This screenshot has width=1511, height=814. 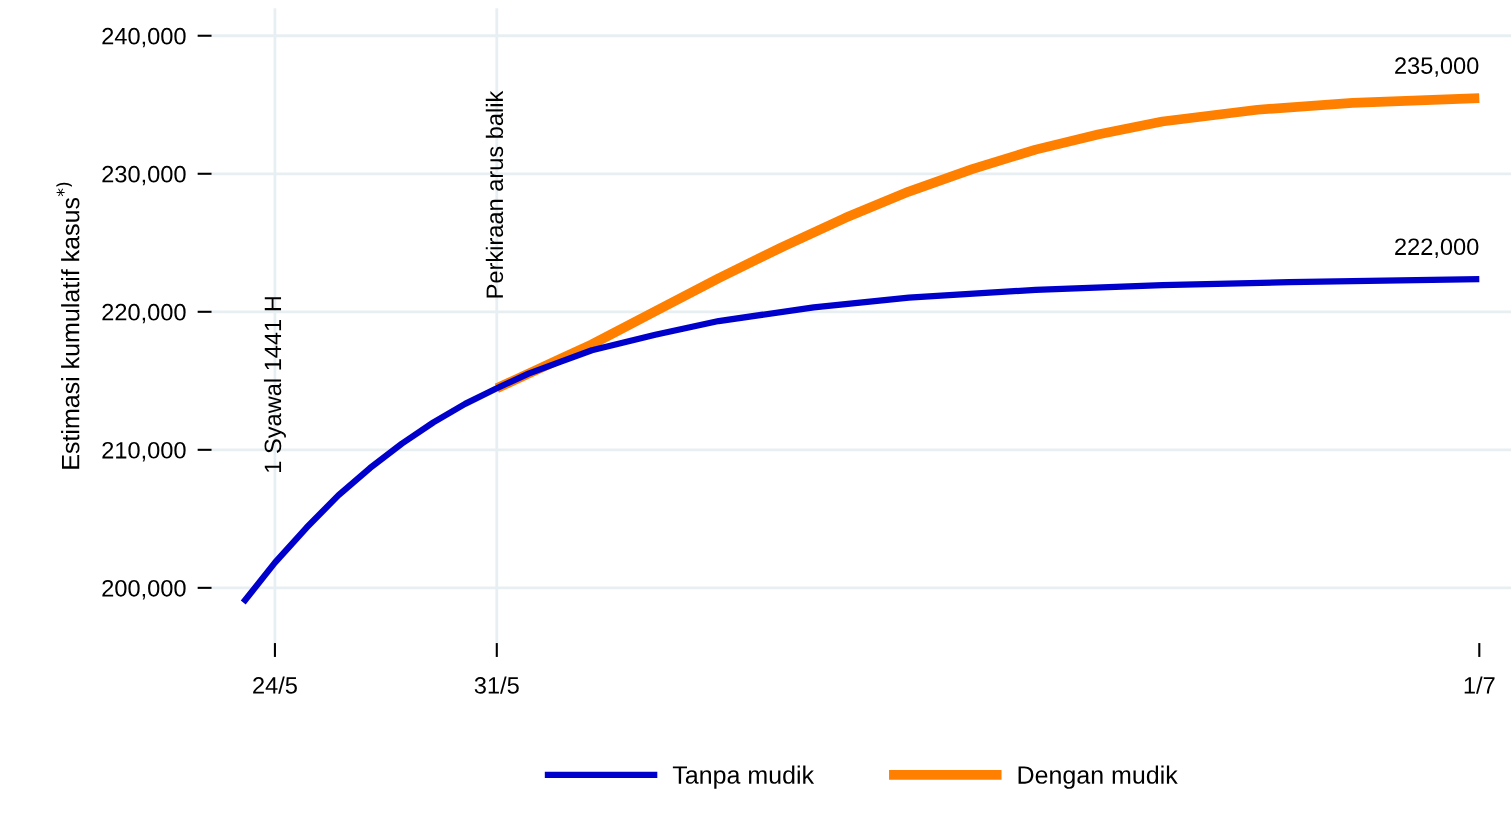 What do you see at coordinates (1437, 248) in the screenshot?
I see `annotation: 222,000` at bounding box center [1437, 248].